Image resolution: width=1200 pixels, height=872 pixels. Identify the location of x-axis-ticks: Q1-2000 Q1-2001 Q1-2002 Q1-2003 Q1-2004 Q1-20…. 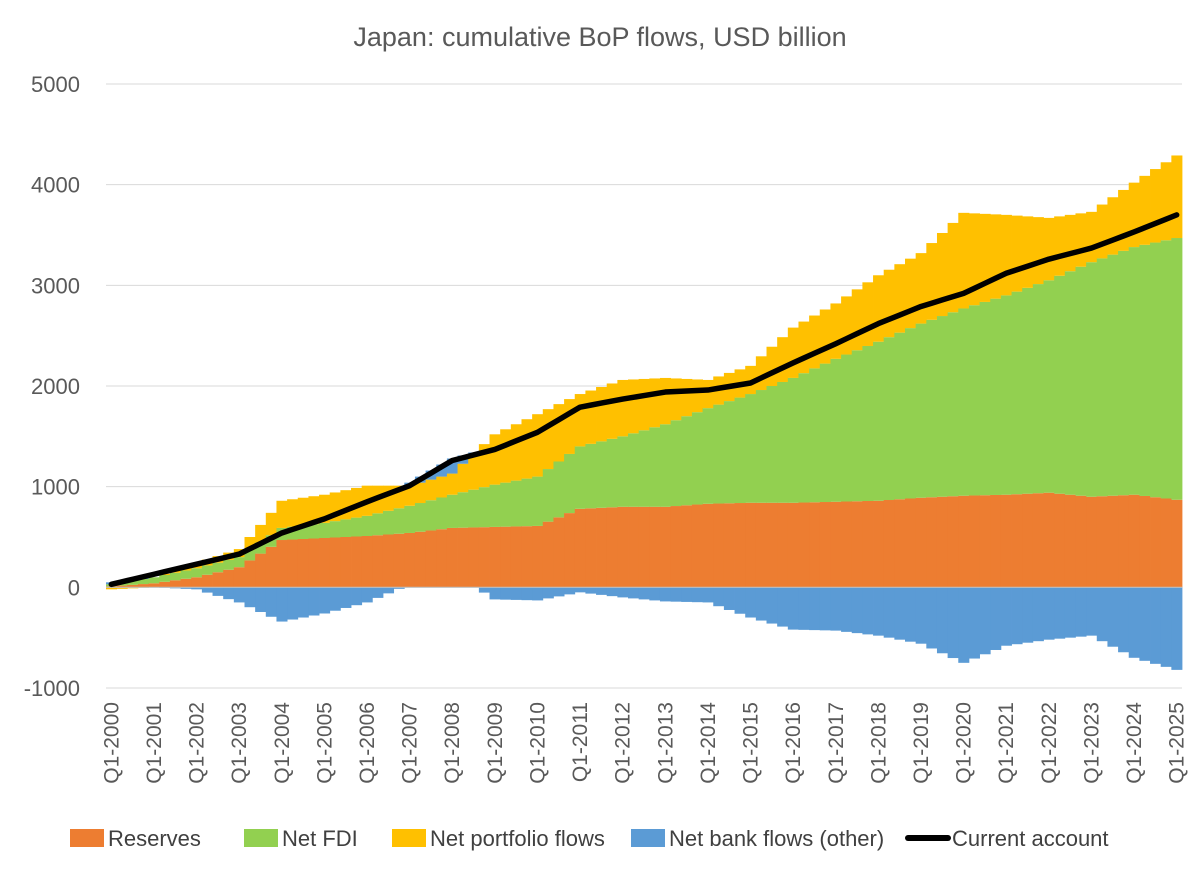
(644, 743).